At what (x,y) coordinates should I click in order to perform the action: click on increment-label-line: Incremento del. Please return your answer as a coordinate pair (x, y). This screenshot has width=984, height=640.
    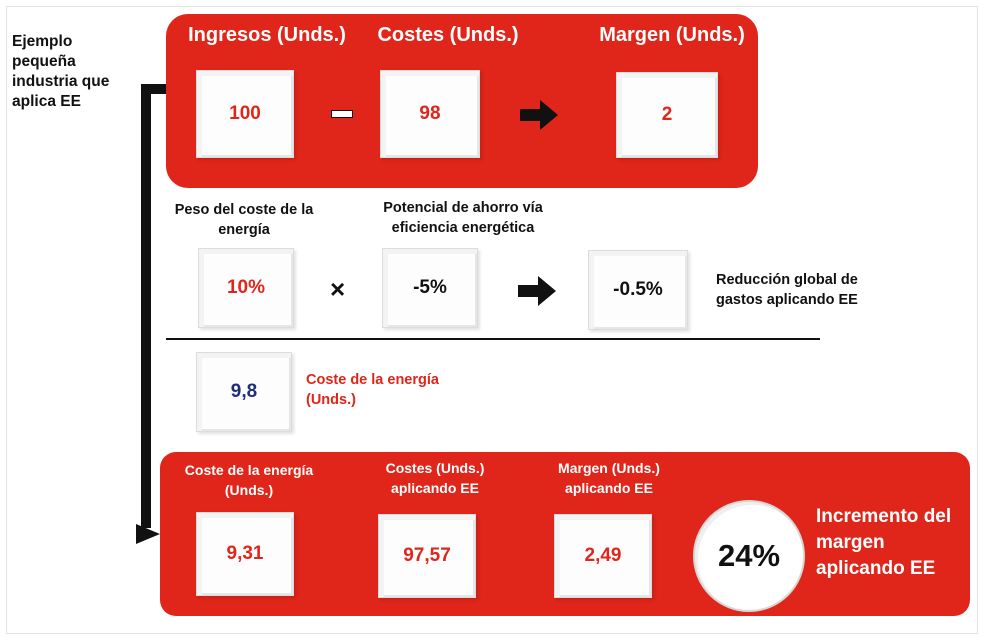
    Looking at the image, I should click on (884, 516).